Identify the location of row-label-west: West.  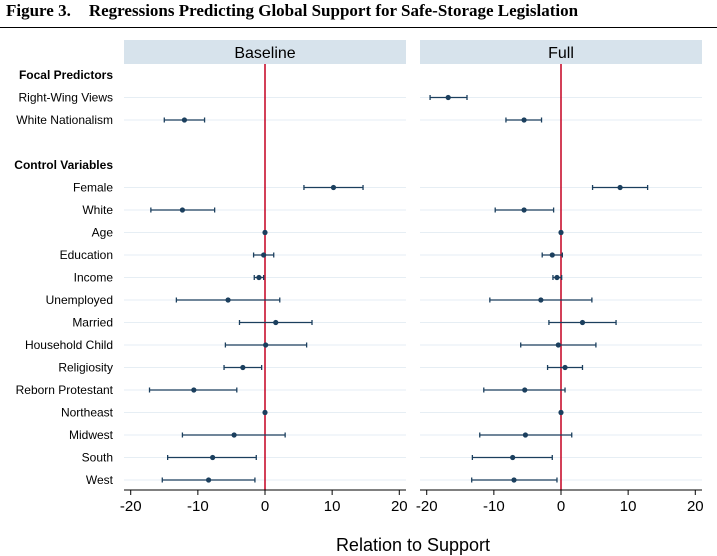
(100, 480).